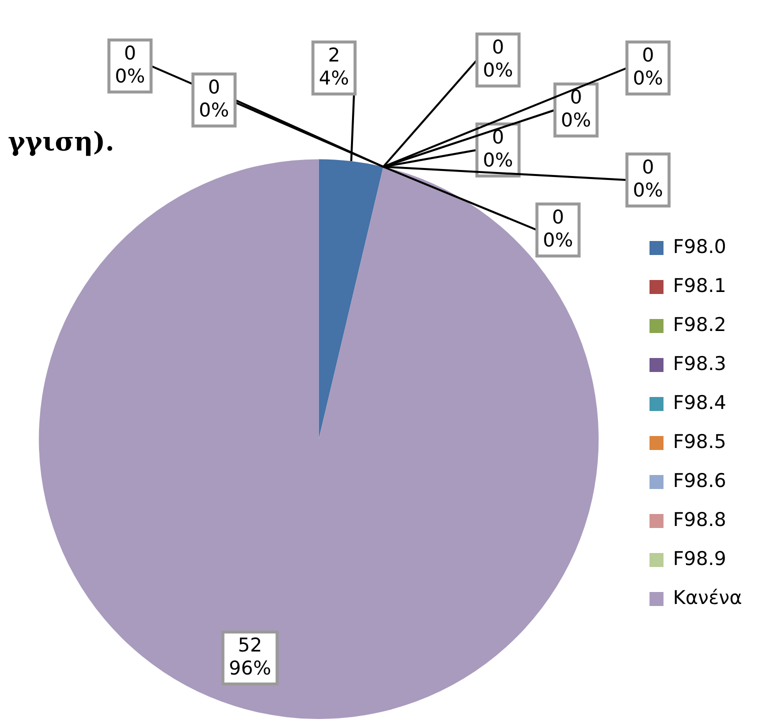 Image resolution: width=780 pixels, height=727 pixels. Describe the element at coordinates (707, 597) in the screenshot. I see `legend-label: Κανένα` at that location.